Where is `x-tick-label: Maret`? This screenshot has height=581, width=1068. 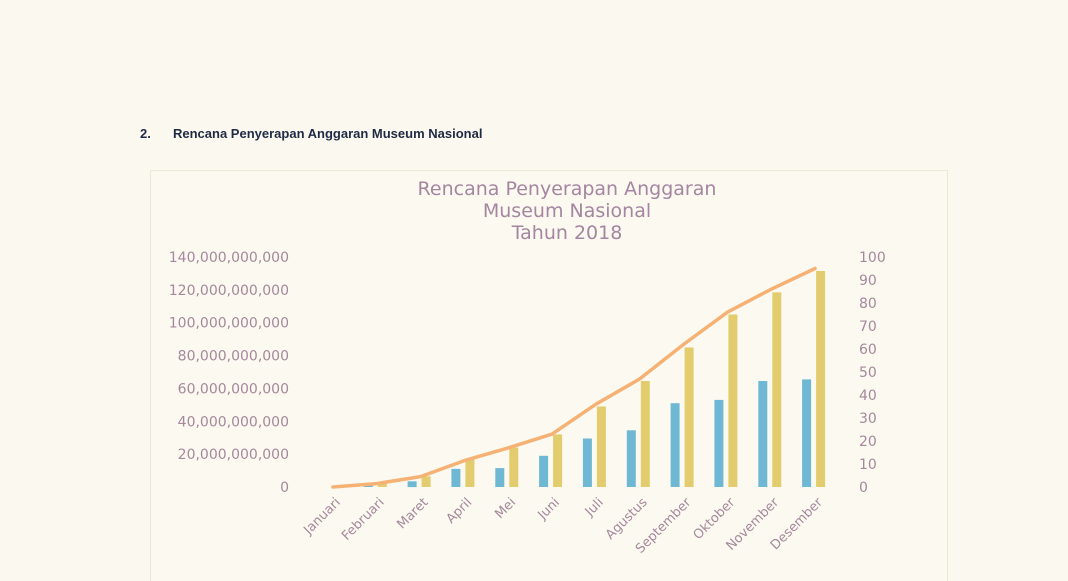
x-tick-label: Maret is located at coordinates (412, 513).